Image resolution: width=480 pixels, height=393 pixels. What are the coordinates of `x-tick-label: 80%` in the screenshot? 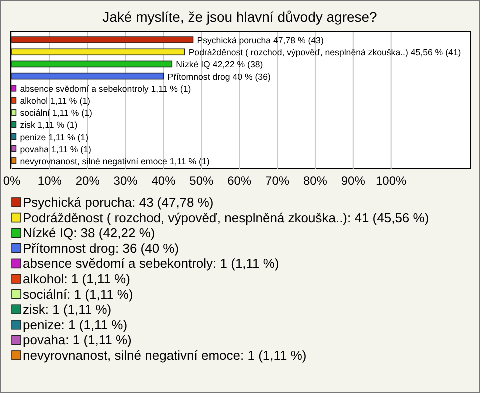 It's located at (315, 181).